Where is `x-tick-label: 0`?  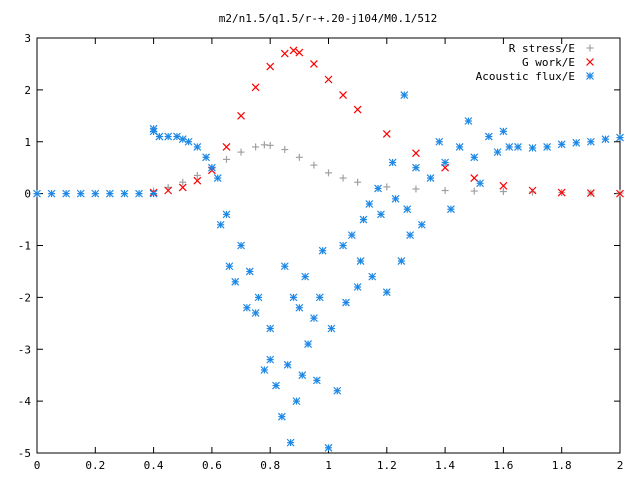 x-tick-label: 0 is located at coordinates (37, 465).